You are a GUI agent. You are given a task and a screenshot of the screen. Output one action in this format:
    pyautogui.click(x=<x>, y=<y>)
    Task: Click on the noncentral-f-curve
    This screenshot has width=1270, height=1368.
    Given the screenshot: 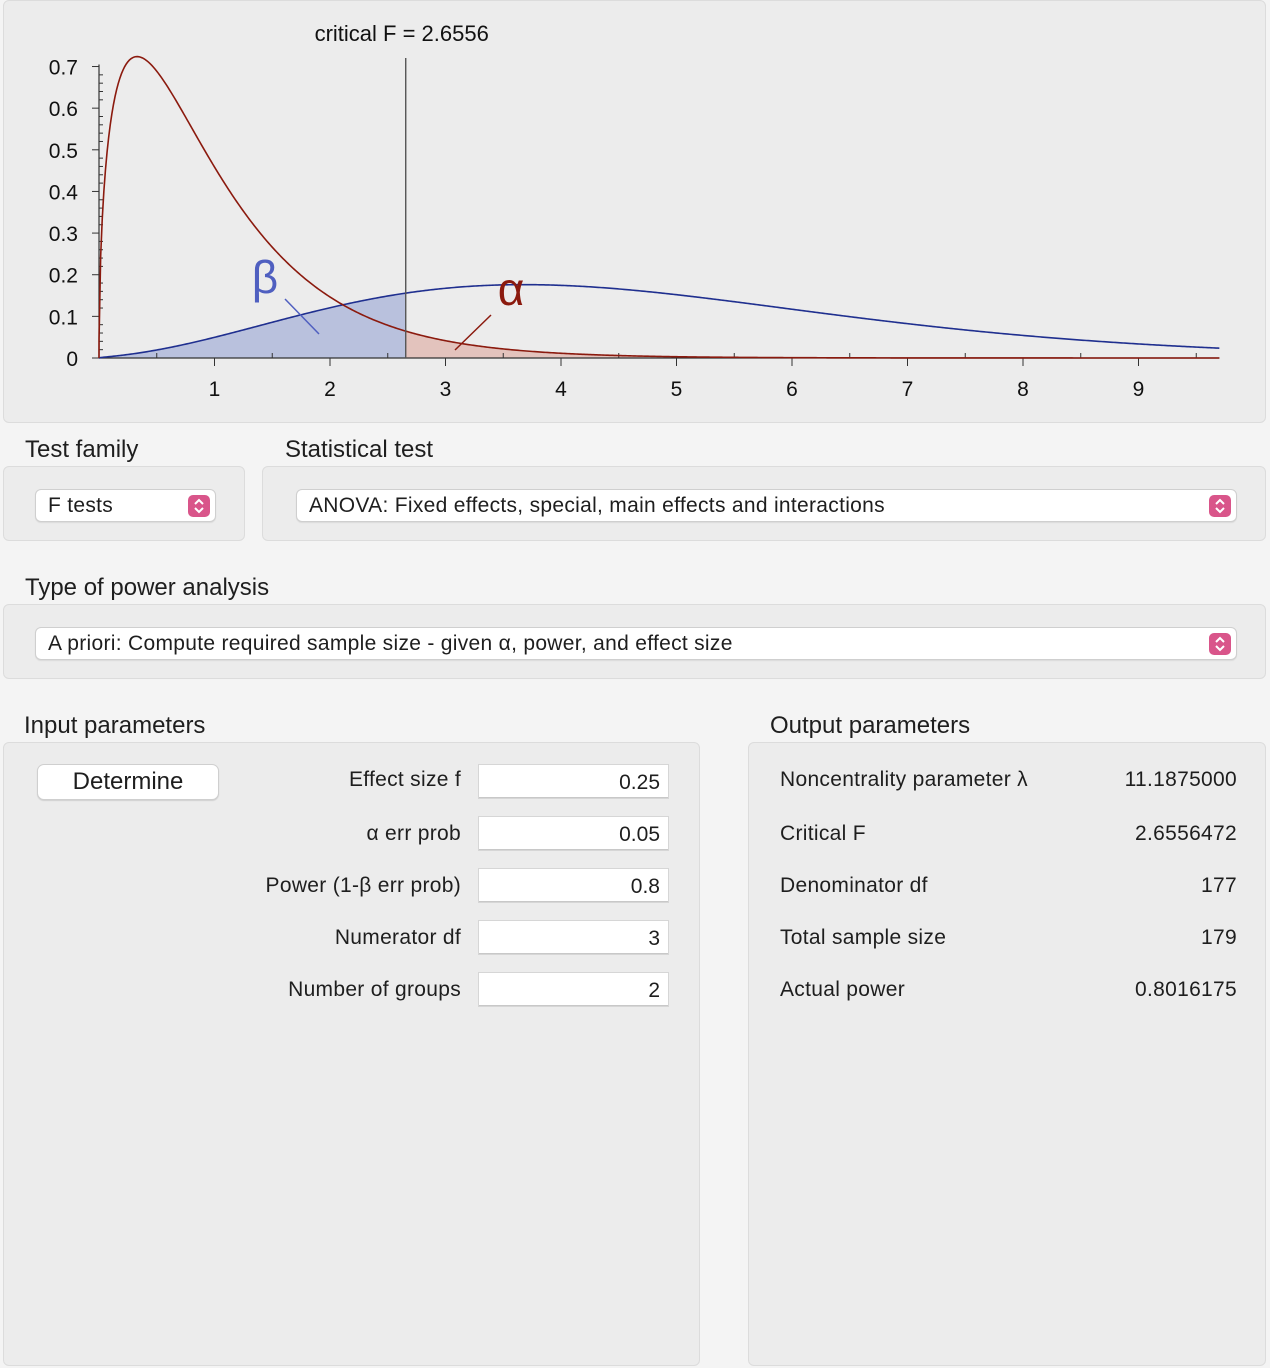 What is the action you would take?
    pyautogui.click(x=659, y=321)
    